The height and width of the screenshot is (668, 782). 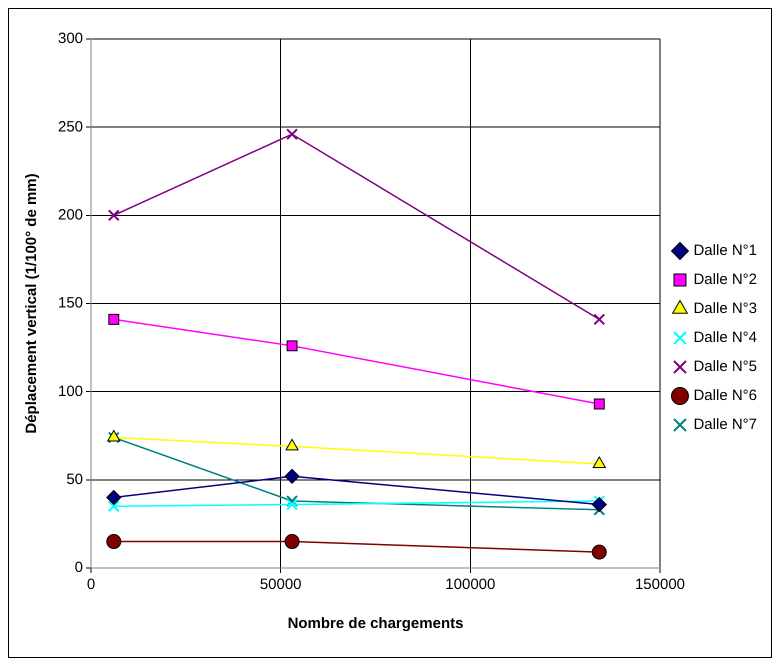 What do you see at coordinates (71, 39) in the screenshot?
I see `y-tick-label: 300` at bounding box center [71, 39].